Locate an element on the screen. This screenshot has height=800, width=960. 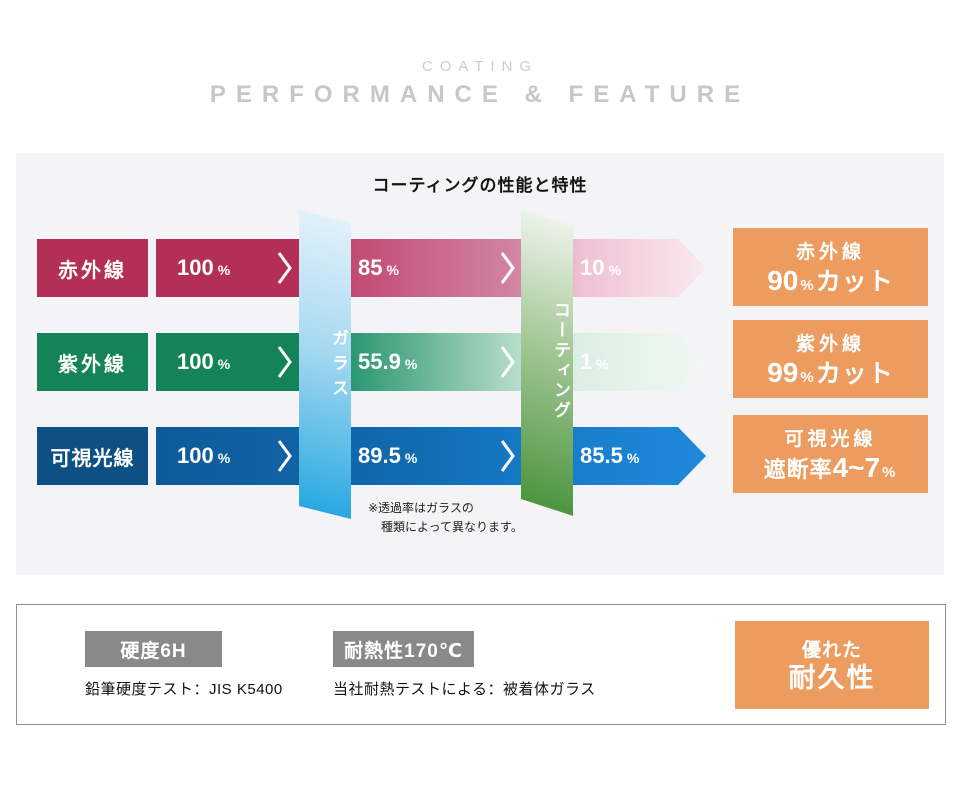
diagram-title: コーティングの性能と特性 is located at coordinates (480, 185).